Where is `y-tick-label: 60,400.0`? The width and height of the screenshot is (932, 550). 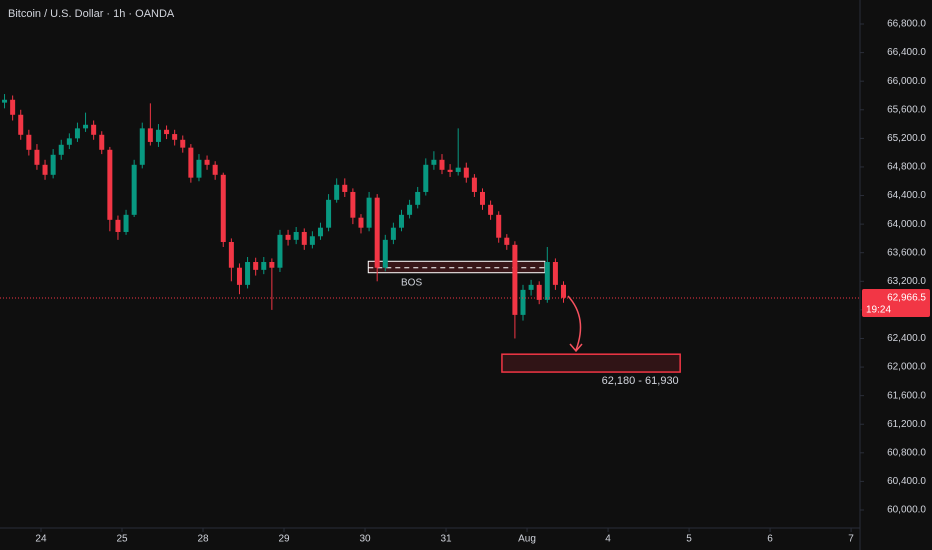 y-tick-label: 60,400.0 is located at coordinates (906, 481).